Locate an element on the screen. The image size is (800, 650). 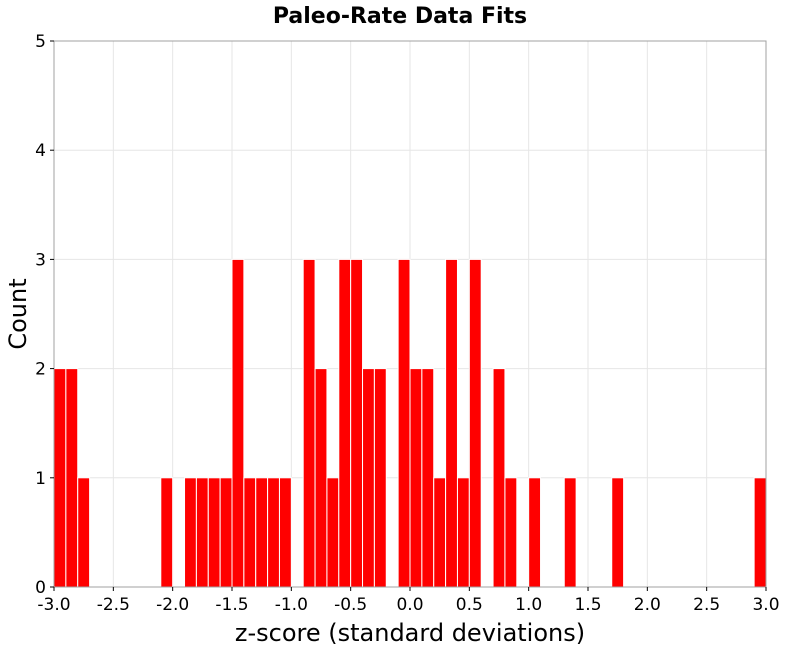
x-axis-label: z-score (standard deviations) is located at coordinates (410, 633).